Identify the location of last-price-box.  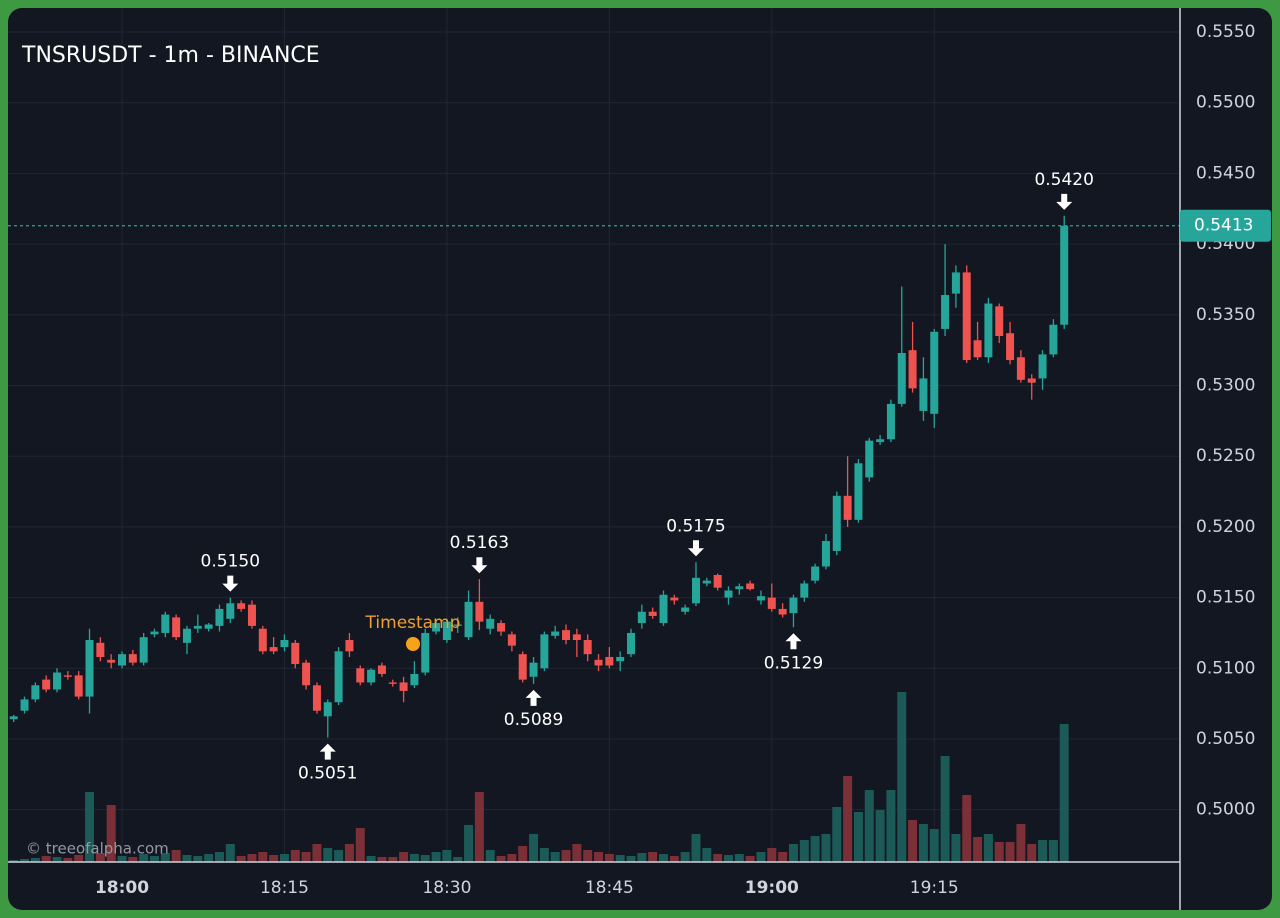
(1225, 225).